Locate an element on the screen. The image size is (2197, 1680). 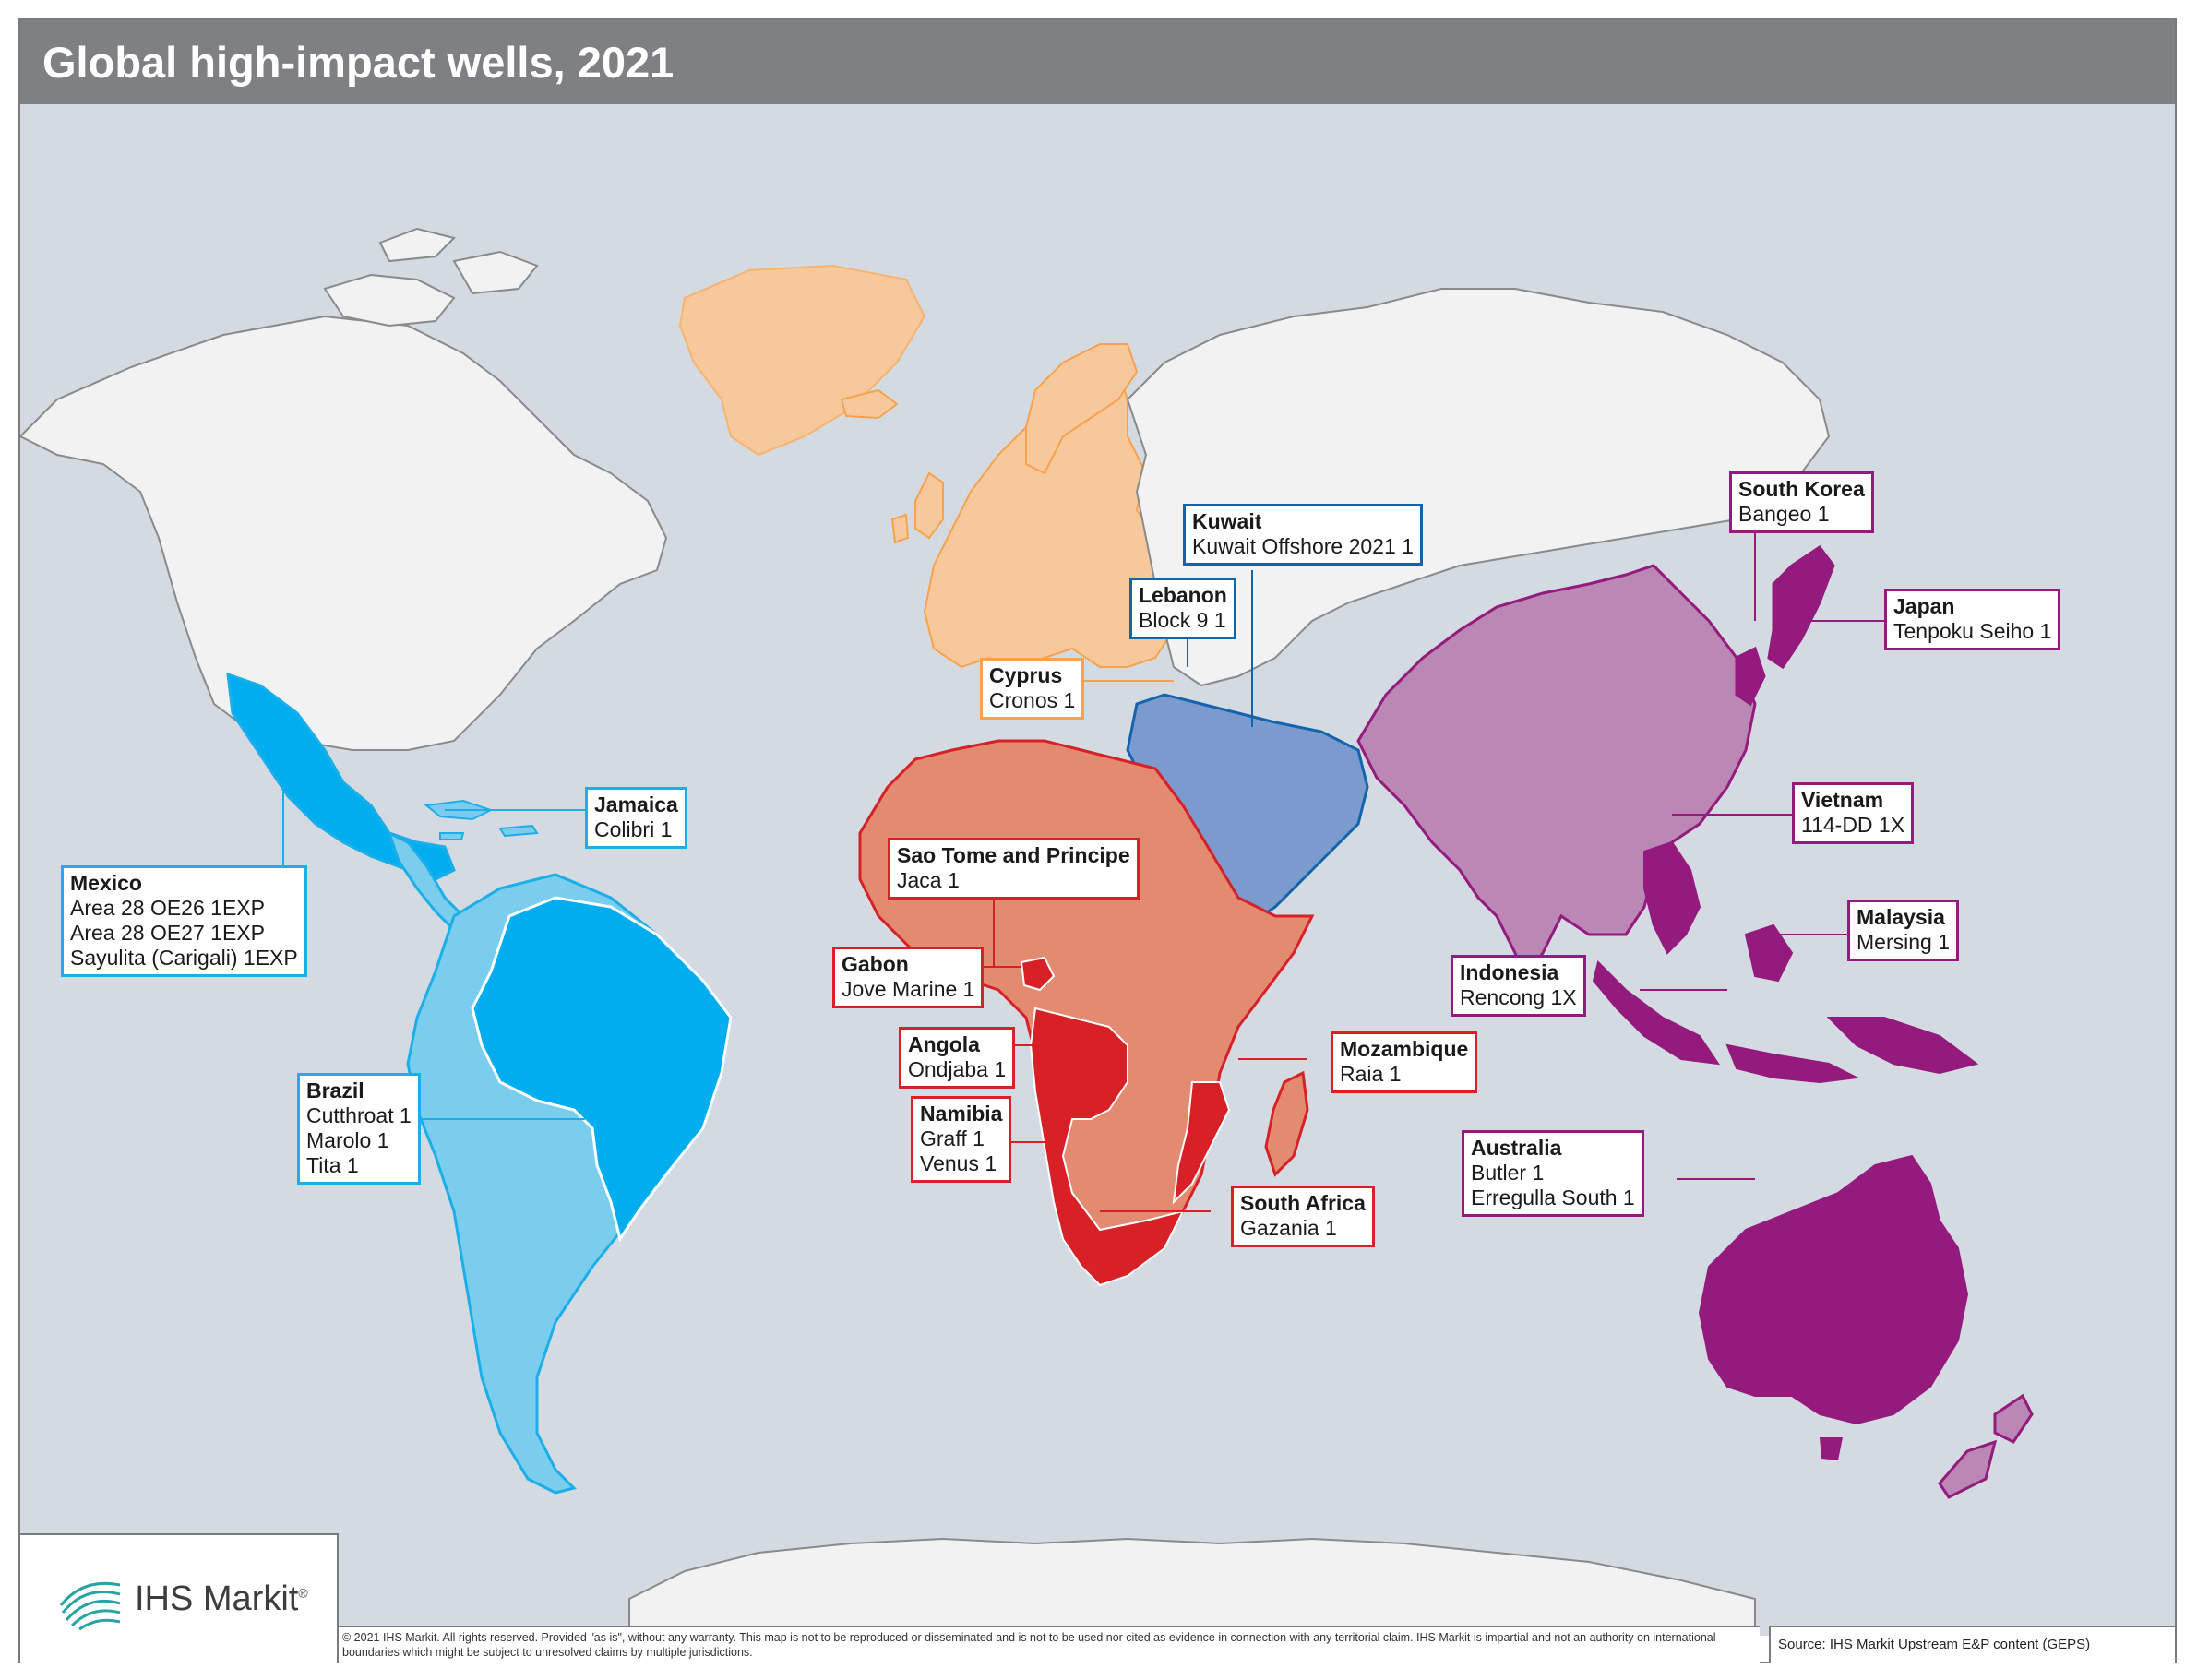
label-namibia: Namibia Graff 1 Venus 1 is located at coordinates (962, 1139).